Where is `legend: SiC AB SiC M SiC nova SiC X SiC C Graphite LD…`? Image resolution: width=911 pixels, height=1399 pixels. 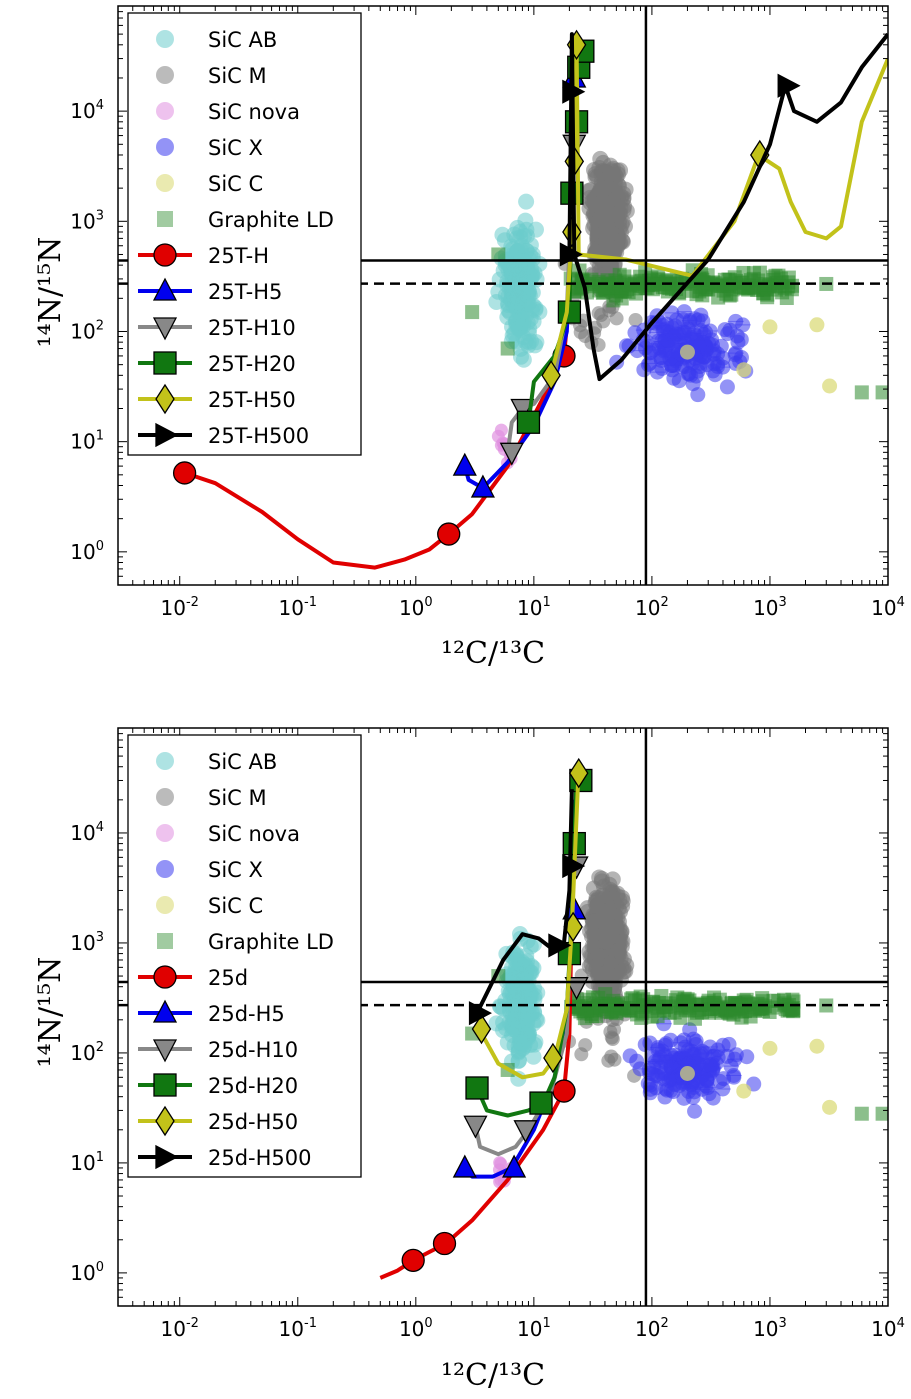 legend: SiC AB SiC M SiC nova SiC X SiC C Graphite LD… is located at coordinates (244, 234).